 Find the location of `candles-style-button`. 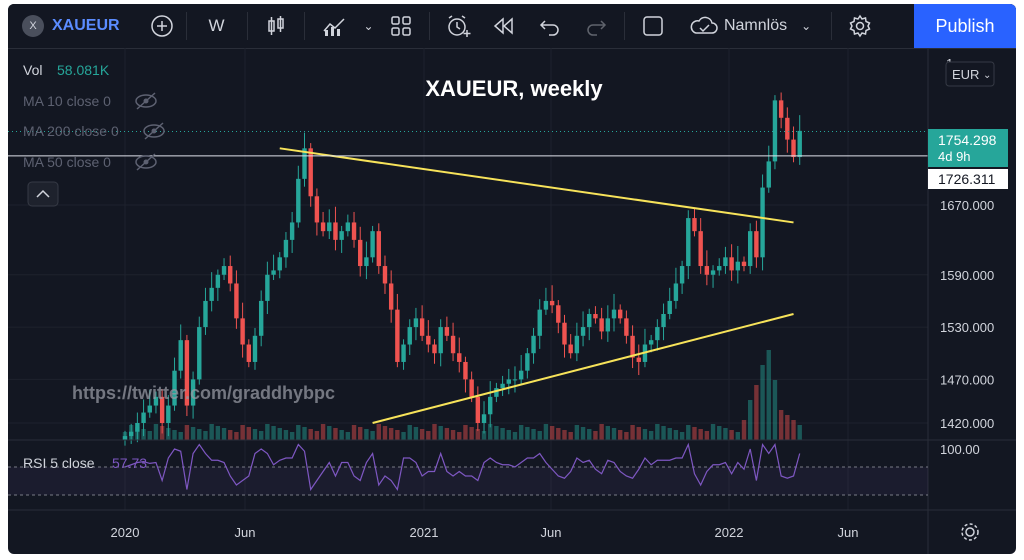

candles-style-button is located at coordinates (276, 26).